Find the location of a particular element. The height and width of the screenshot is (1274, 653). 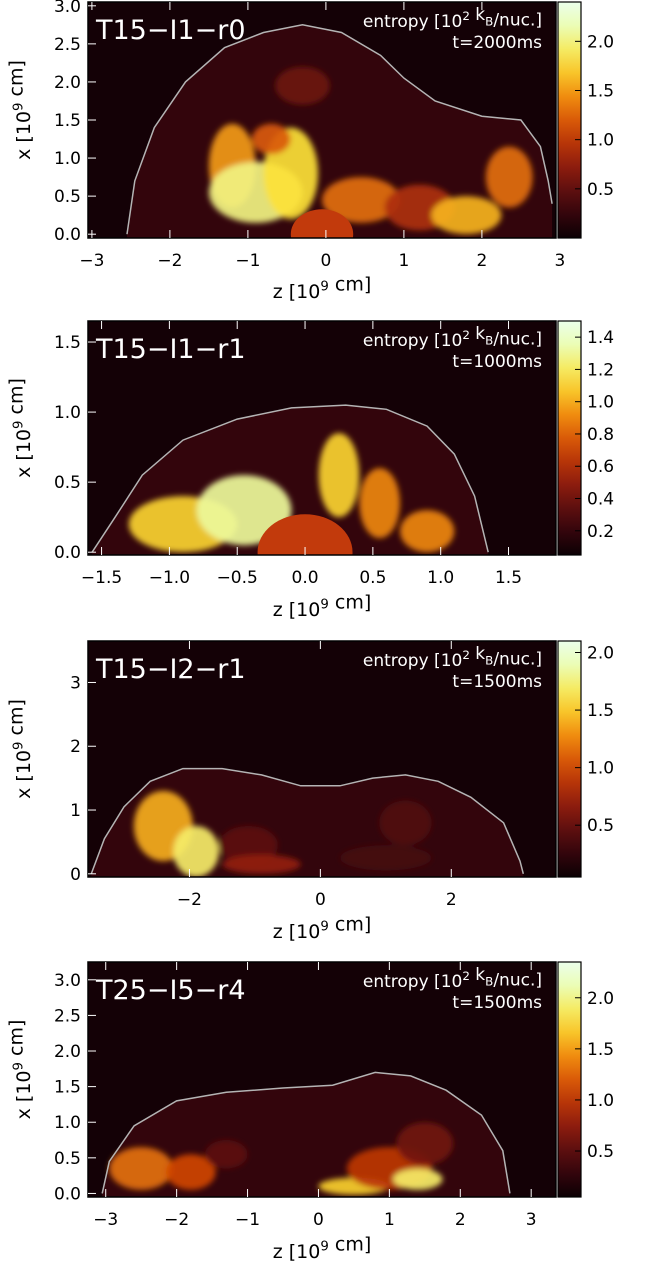

model-title: T15−I1−r1 is located at coordinates (170, 349).